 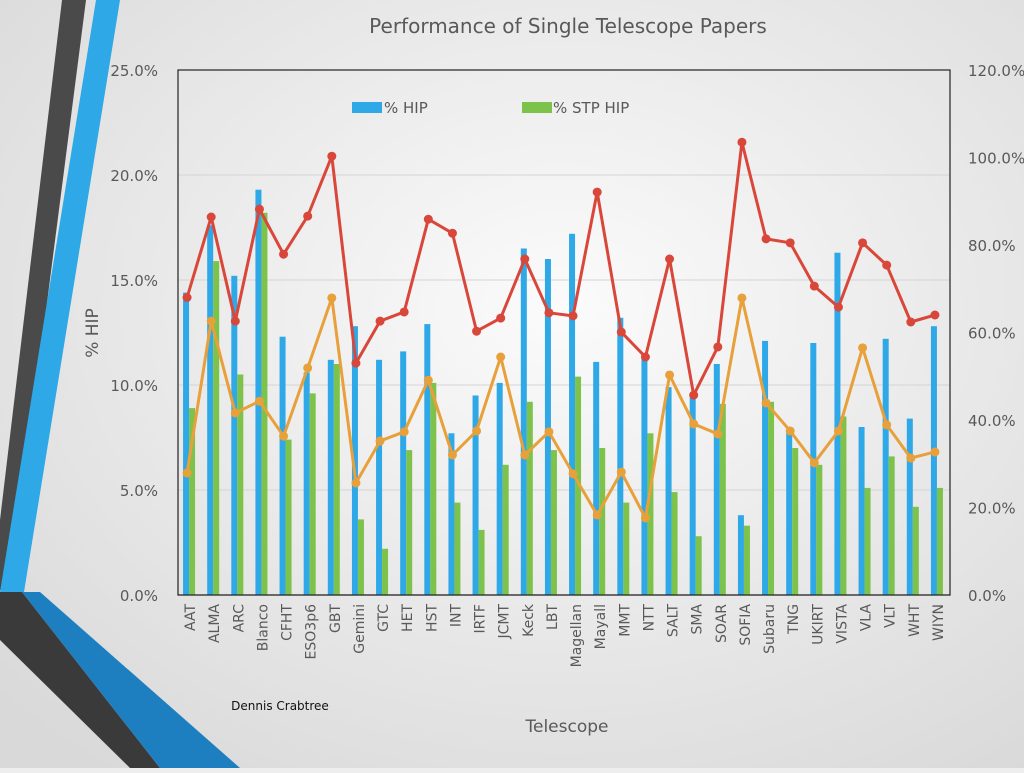 I want to click on y2-tick-label: 20.0%, so click(x=992, y=509).